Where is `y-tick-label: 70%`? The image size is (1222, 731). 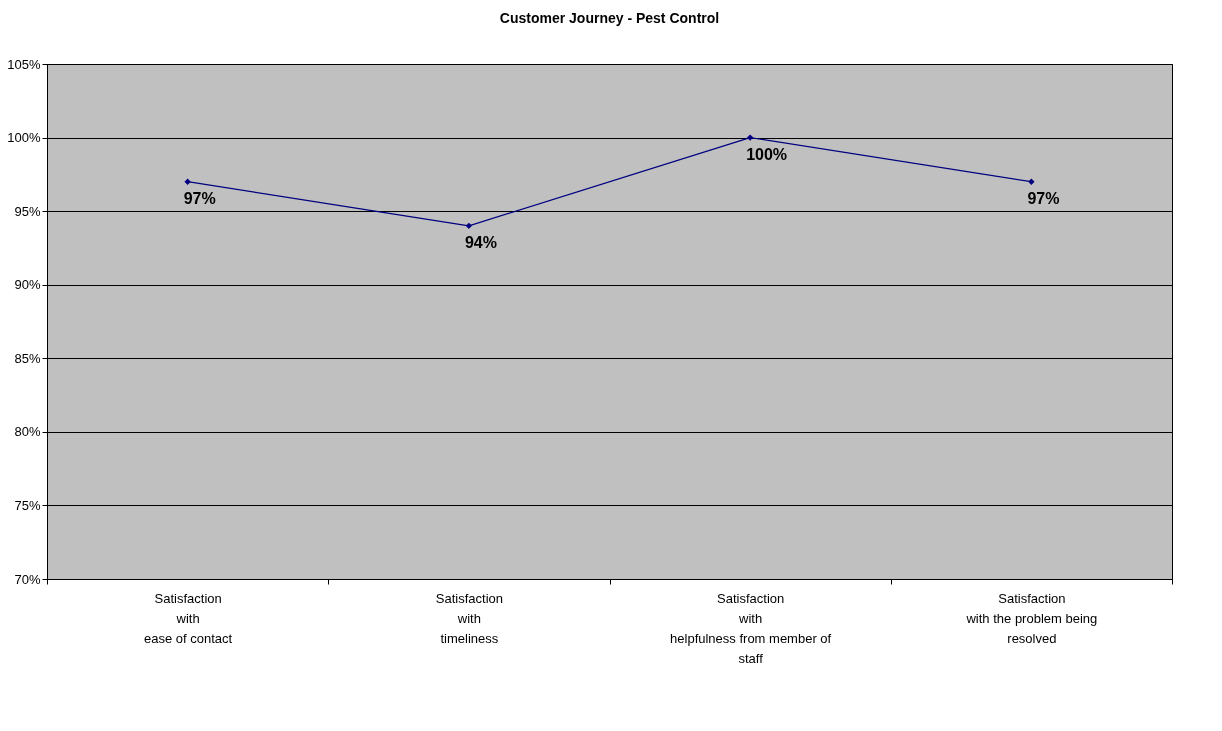 y-tick-label: 70% is located at coordinates (27, 579).